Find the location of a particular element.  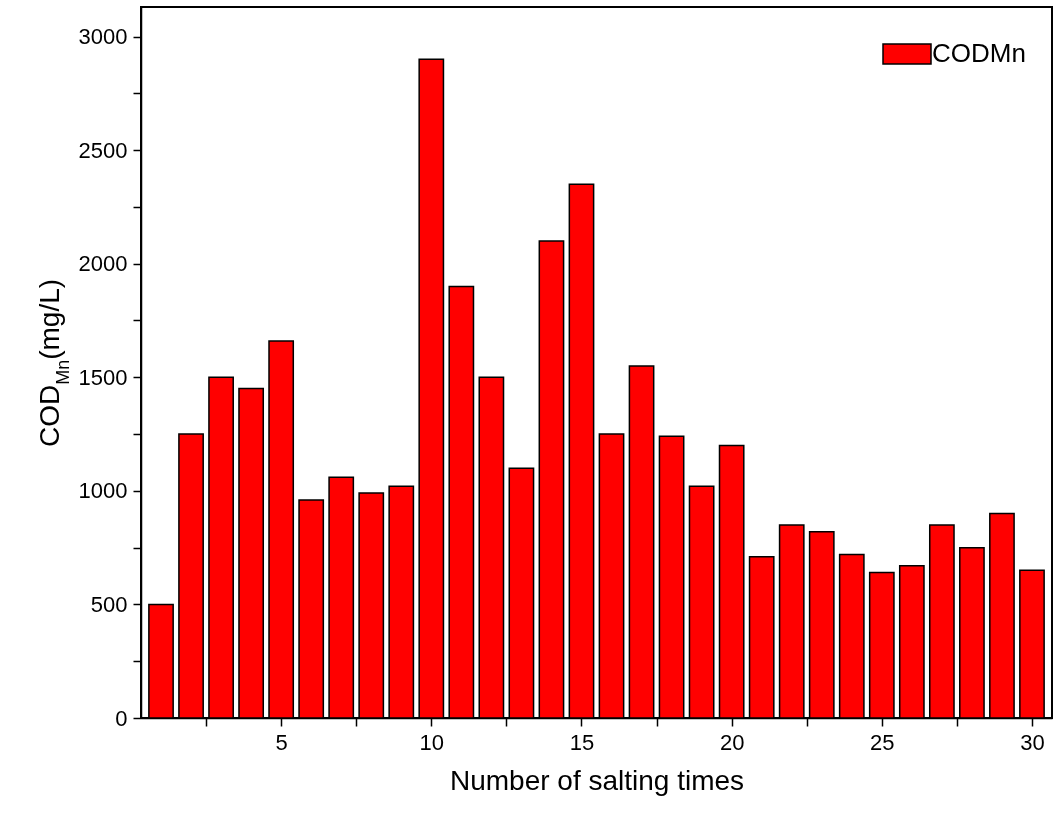

x-tick-label: 10 is located at coordinates (432, 742).